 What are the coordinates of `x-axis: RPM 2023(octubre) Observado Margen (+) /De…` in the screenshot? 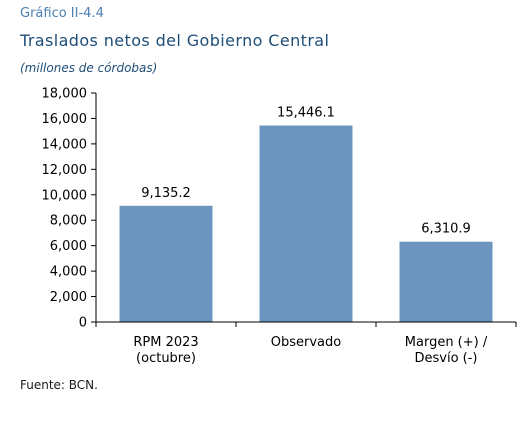 It's located at (306, 343).